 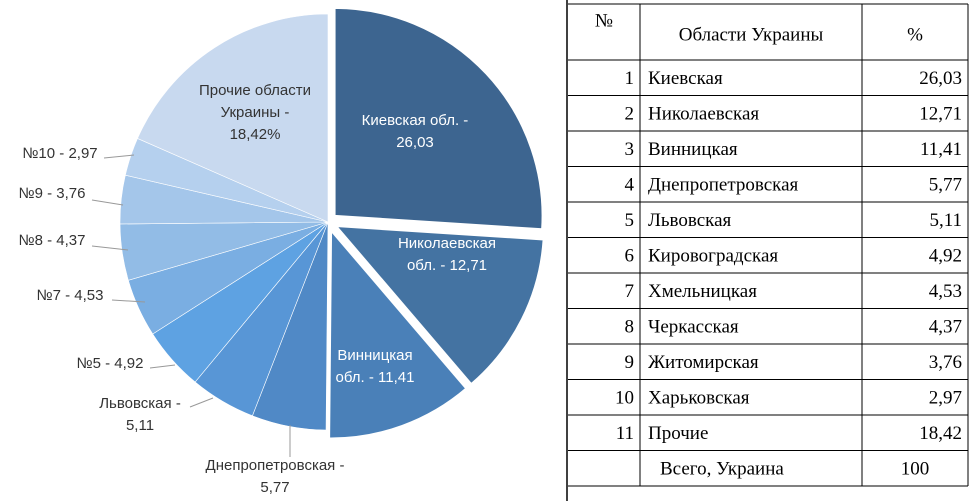 What do you see at coordinates (375, 366) in the screenshot?
I see `slice-label: Винницкая обл. - 11,41` at bounding box center [375, 366].